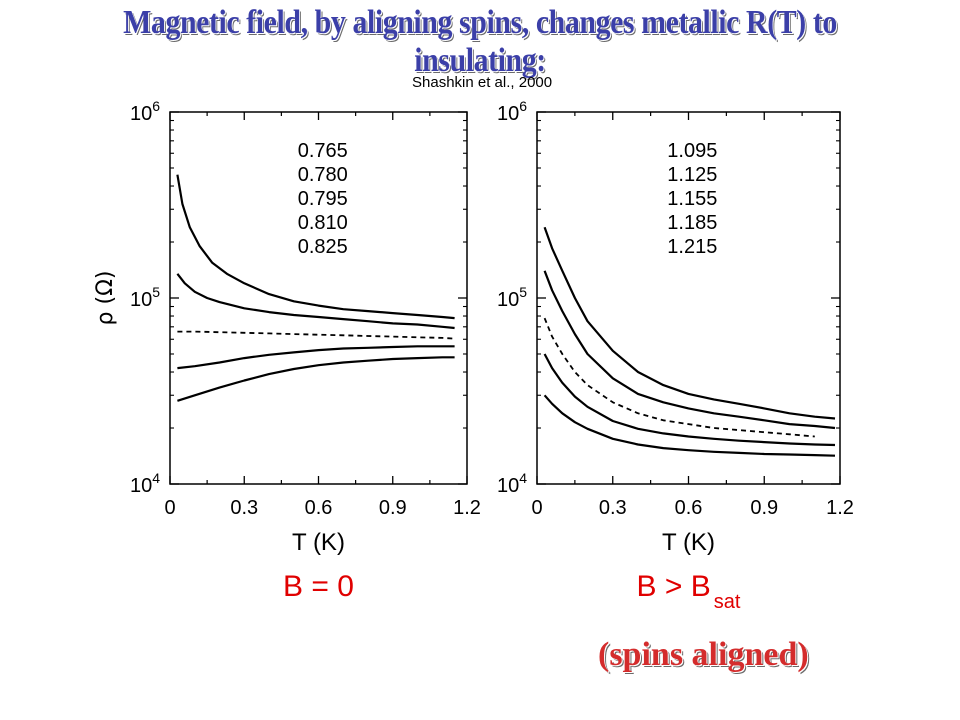 The width and height of the screenshot is (960, 720). I want to click on panel-1-field-label: B = 0, so click(318, 586).